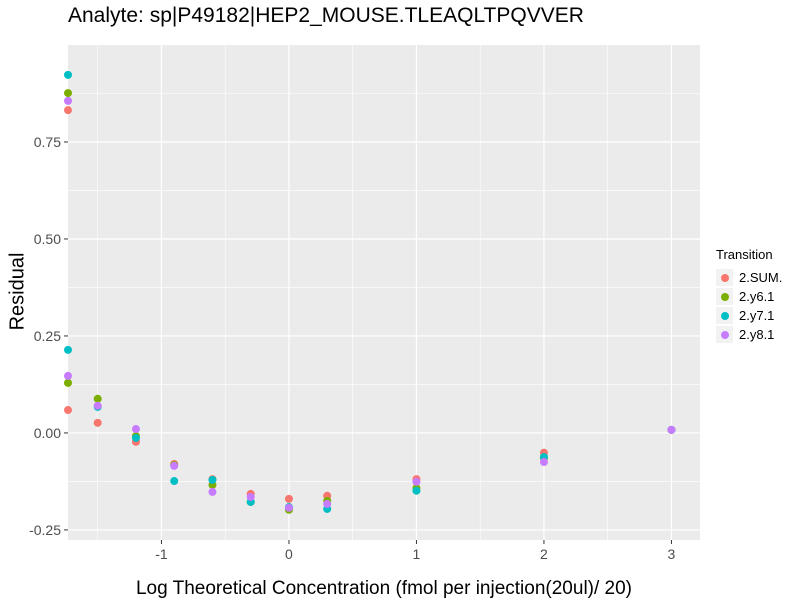 This screenshot has width=800, height=600. Describe the element at coordinates (757, 334) in the screenshot. I see `legend-label: 2.y8.1` at that location.